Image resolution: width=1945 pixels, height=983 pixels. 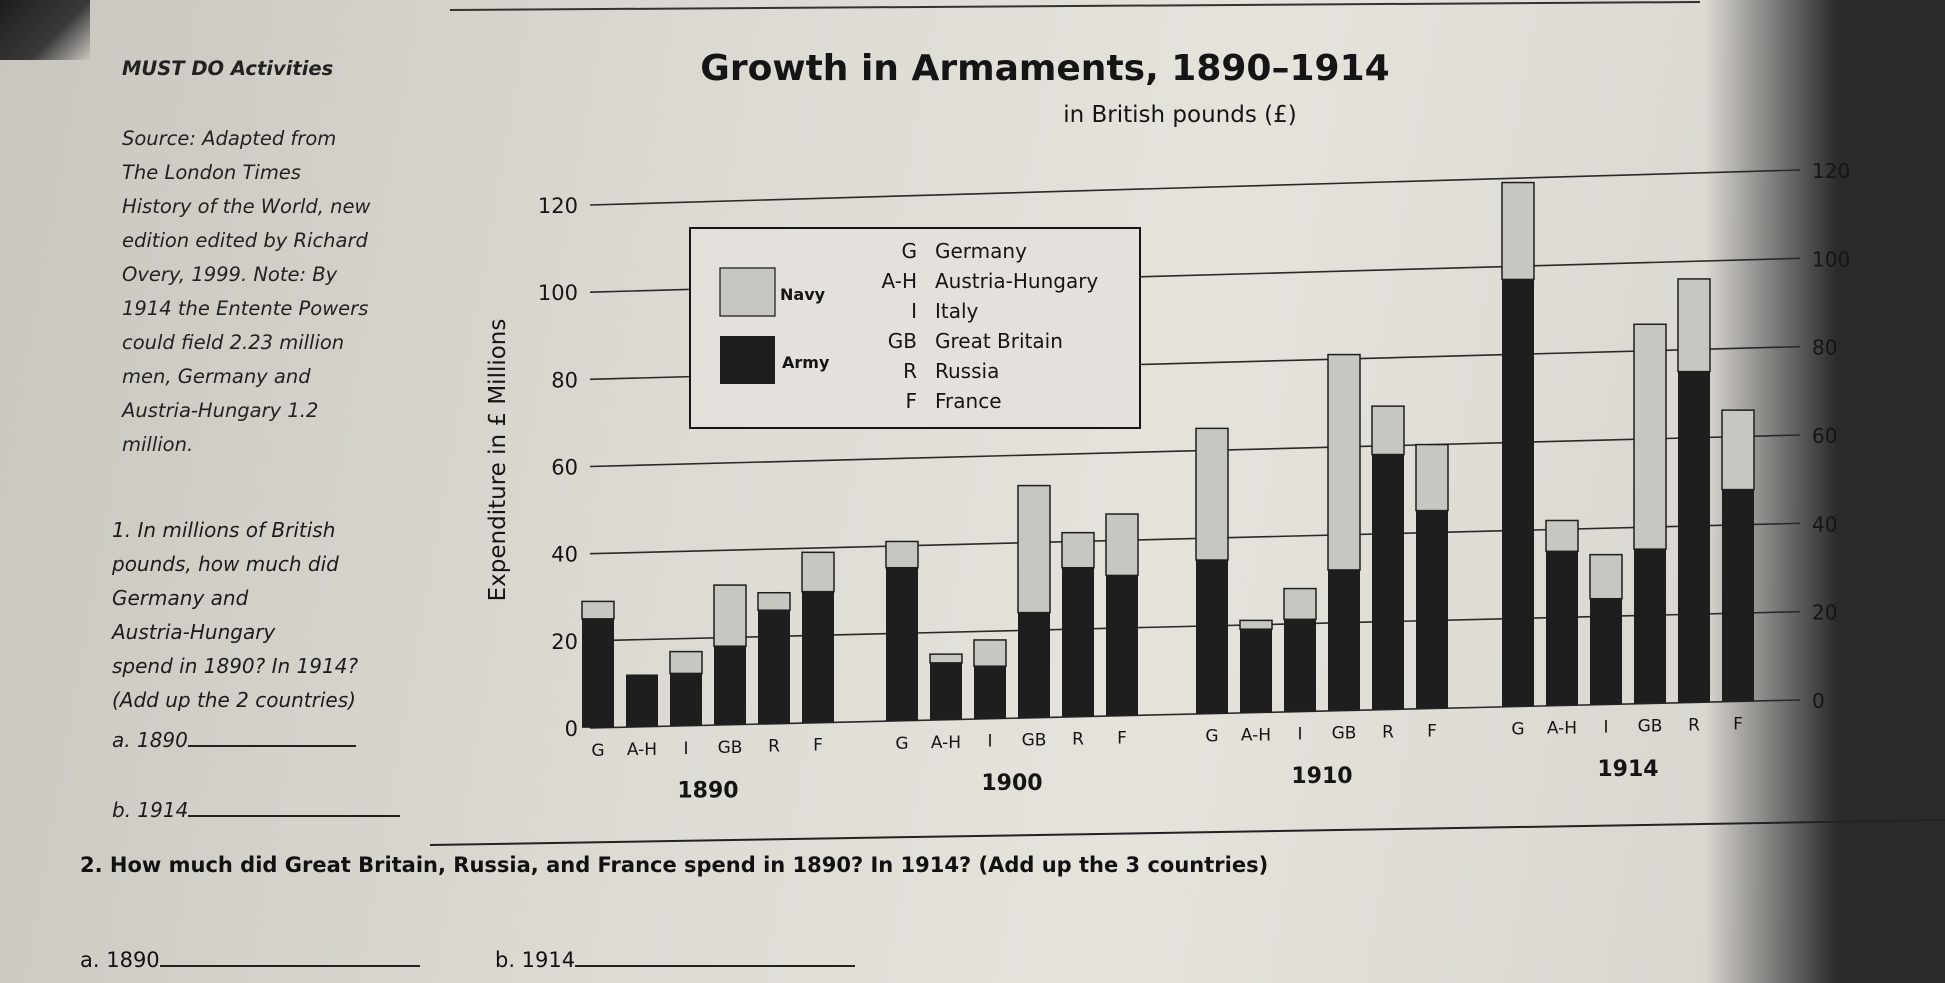 What do you see at coordinates (715, 957) in the screenshot?
I see `answer-blank-2b` at bounding box center [715, 957].